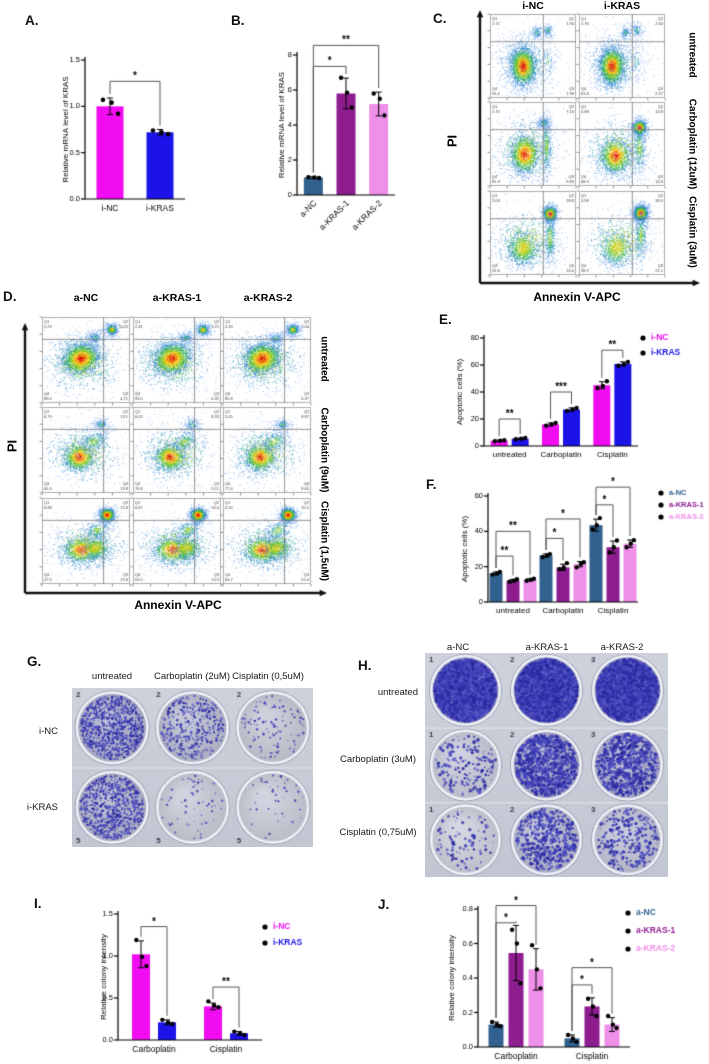 This screenshot has width=709, height=1064. Describe the element at coordinates (38, 903) in the screenshot. I see `panel-i-label: I.` at that location.